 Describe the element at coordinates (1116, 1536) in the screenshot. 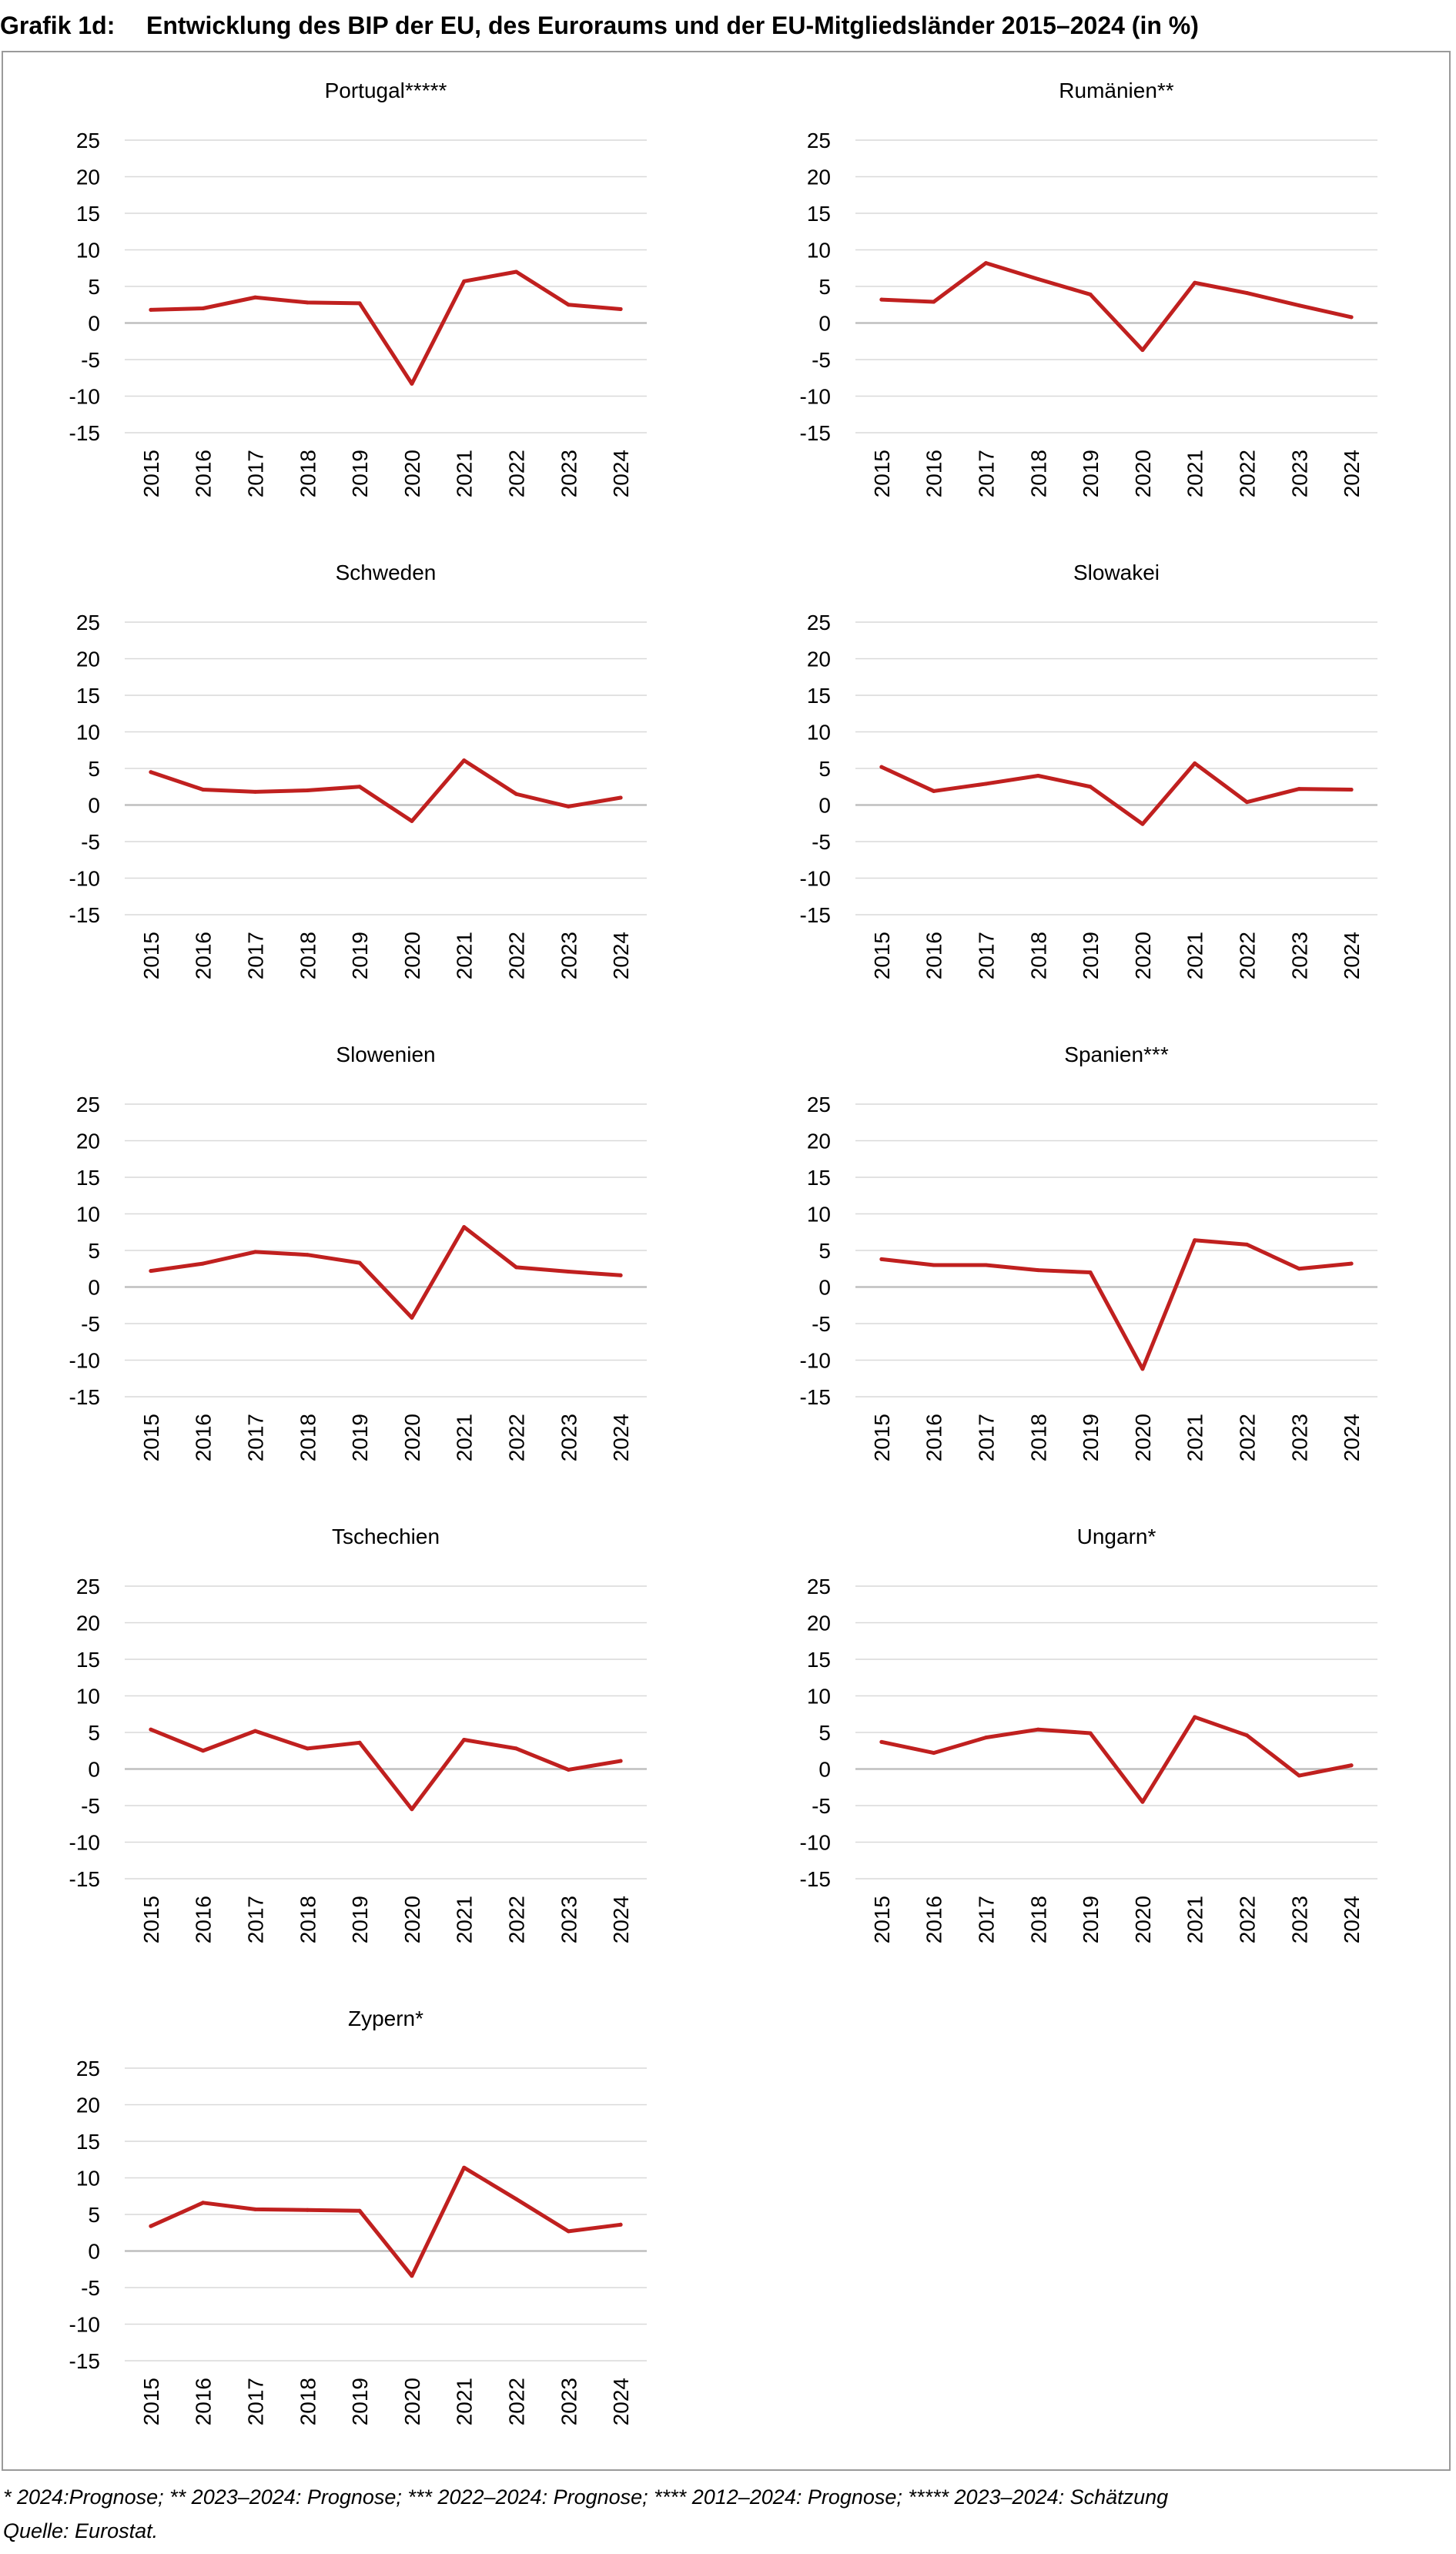

I see `chart-title: Ungarn*` at that location.